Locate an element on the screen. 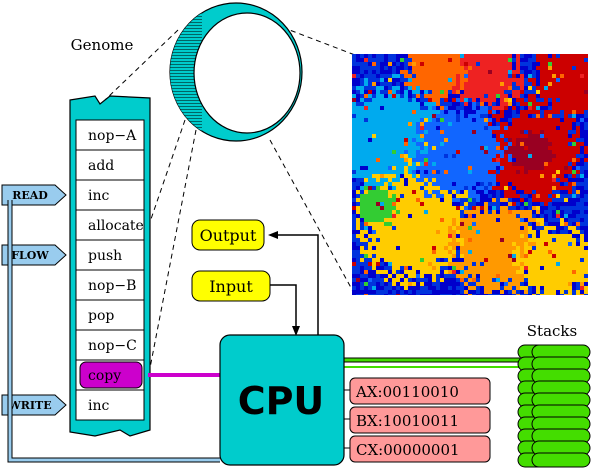 The image size is (593, 476). instruction-label: push is located at coordinates (105, 256).